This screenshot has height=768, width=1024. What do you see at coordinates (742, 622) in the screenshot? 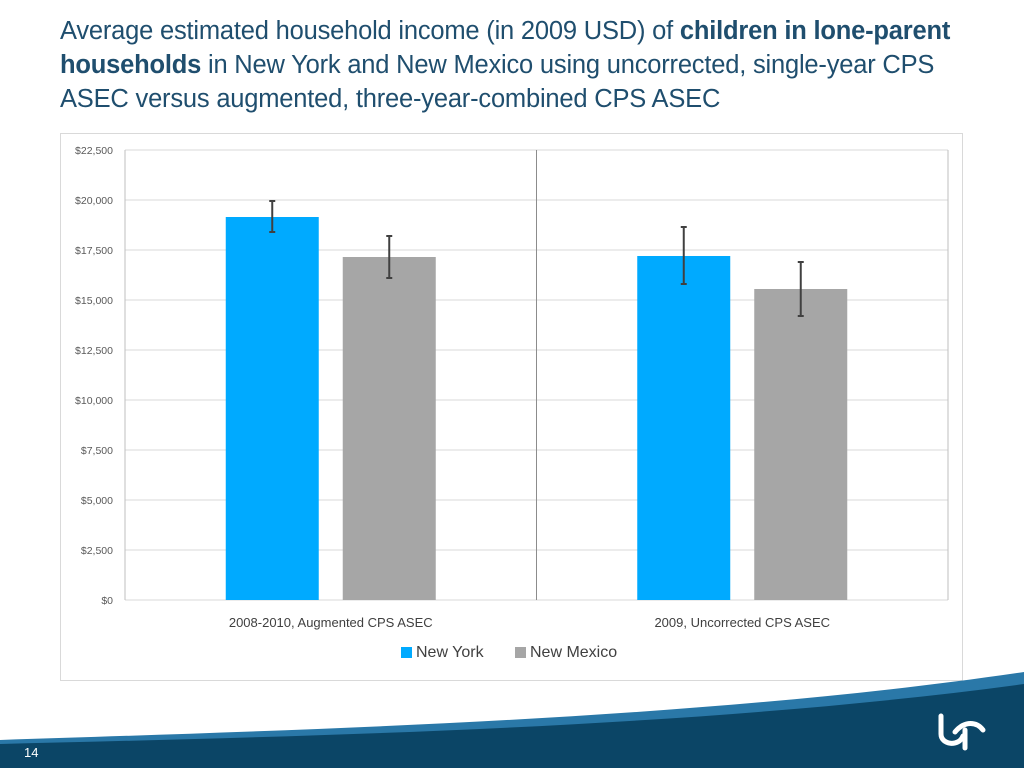
I see `x-category-label: 2009, Uncorrected CPS ASEC` at bounding box center [742, 622].